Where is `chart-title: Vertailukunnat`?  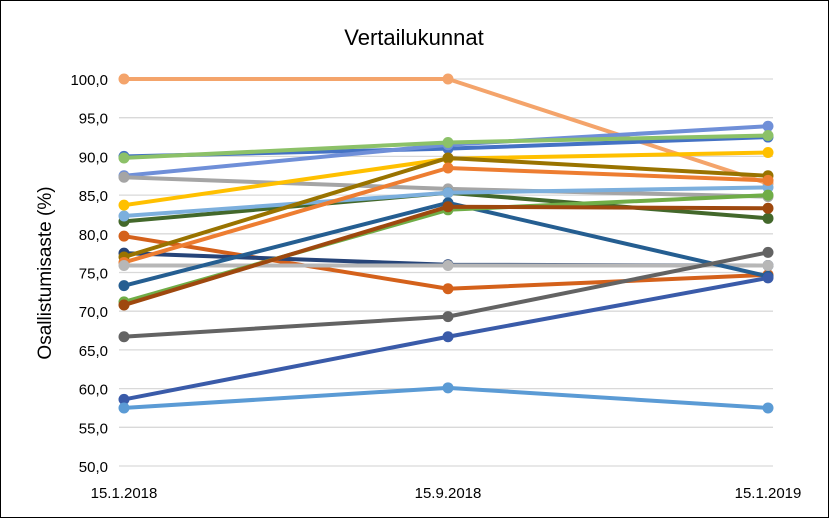
chart-title: Vertailukunnat is located at coordinates (413, 37).